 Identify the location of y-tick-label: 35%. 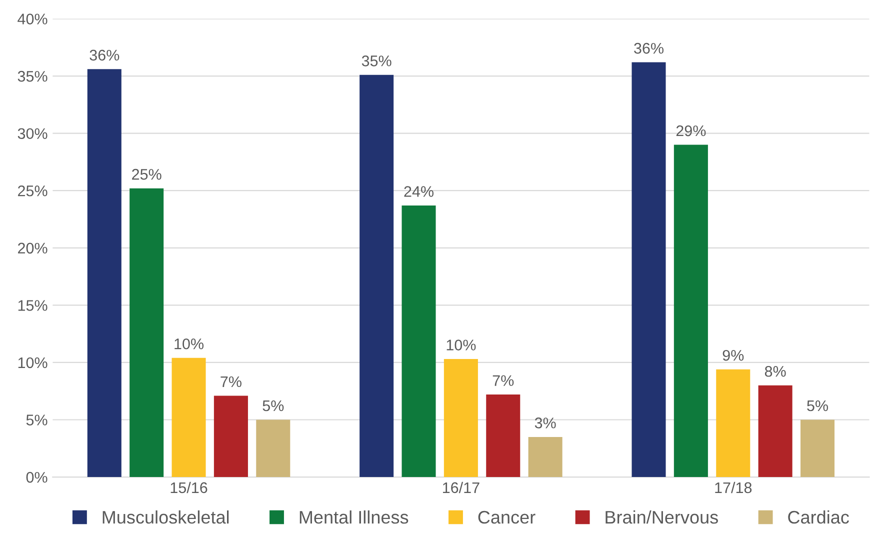
(33, 76).